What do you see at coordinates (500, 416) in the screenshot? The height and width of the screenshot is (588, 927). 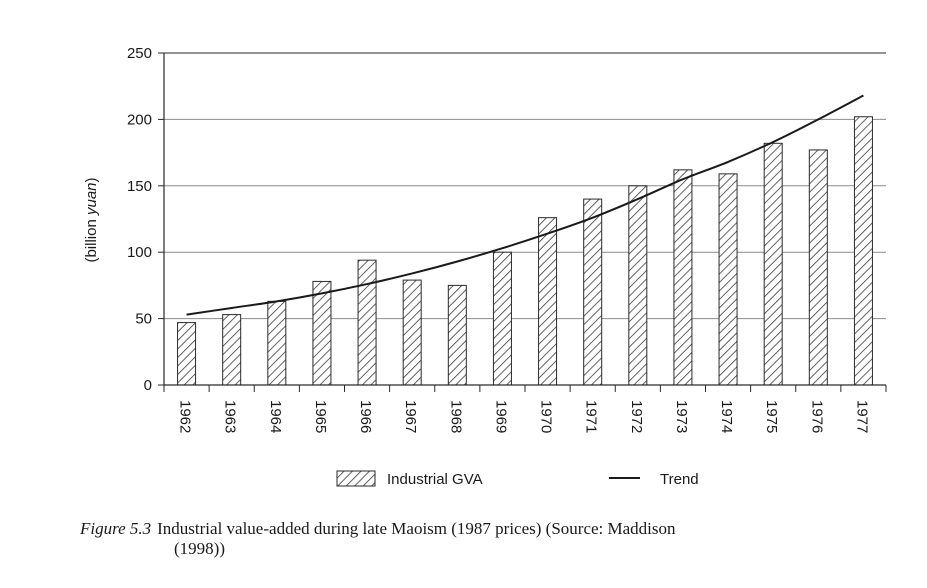 I see `x-tick-label: 1969` at bounding box center [500, 416].